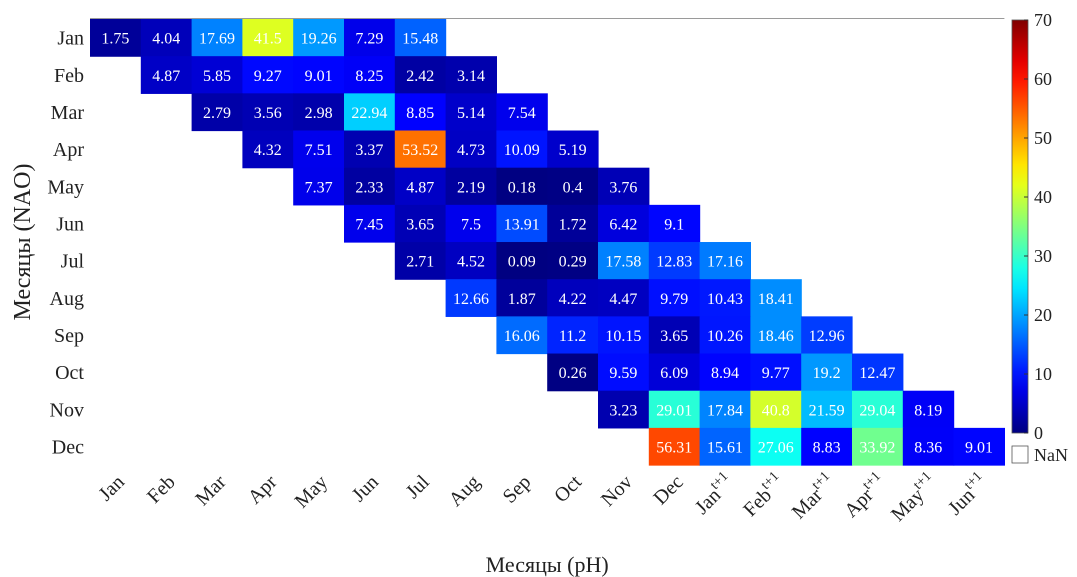 The height and width of the screenshot is (577, 1077). I want to click on cell-value-label: 0.29, so click(573, 262).